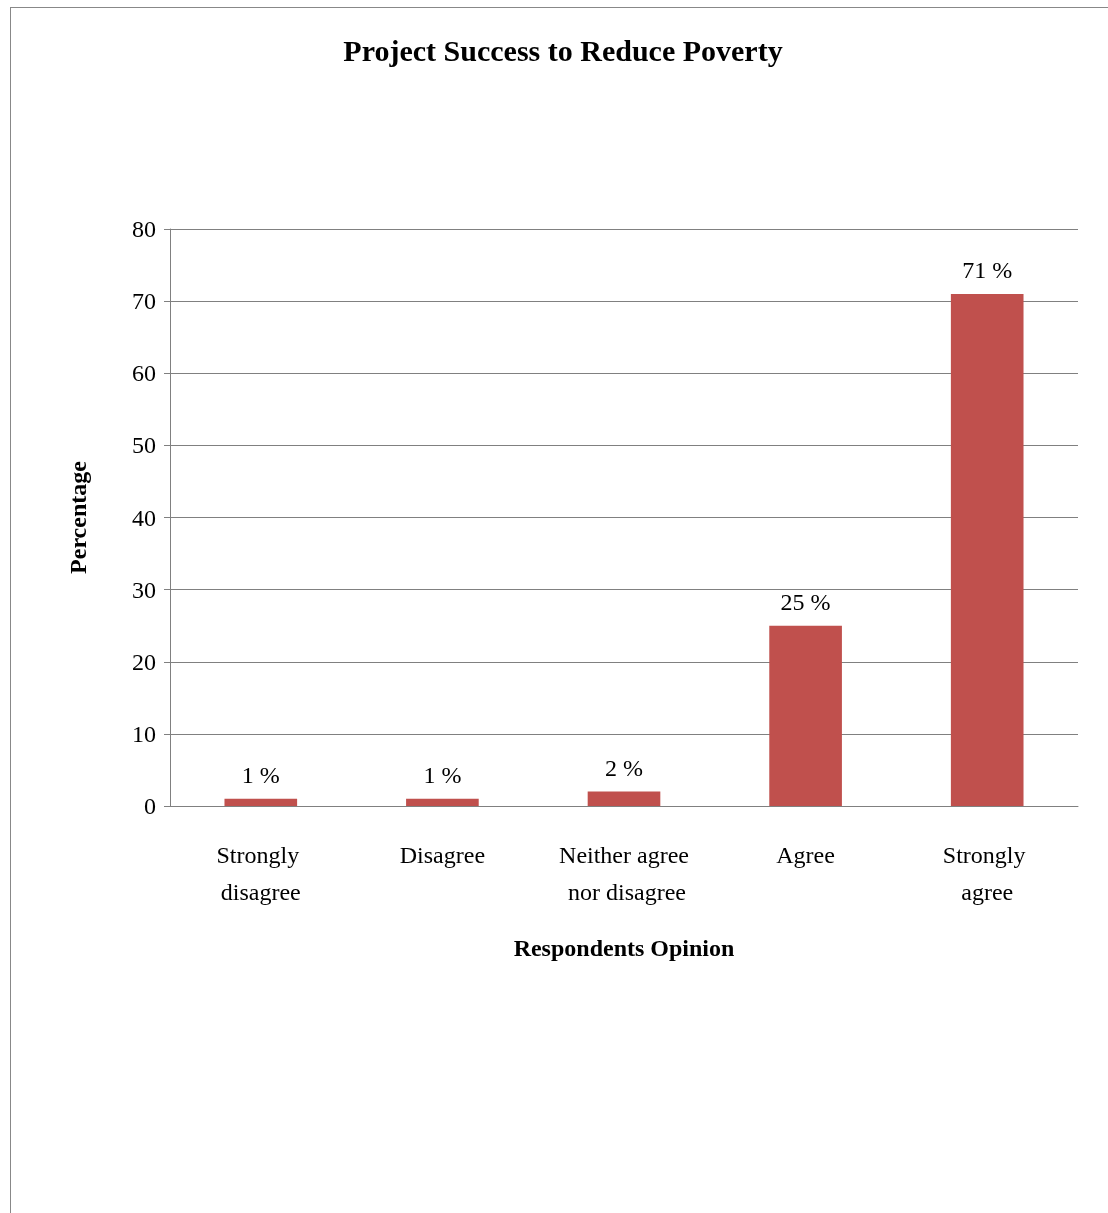 The width and height of the screenshot is (1108, 1213). Describe the element at coordinates (78, 517) in the screenshot. I see `y-axis-title: Percentage` at that location.